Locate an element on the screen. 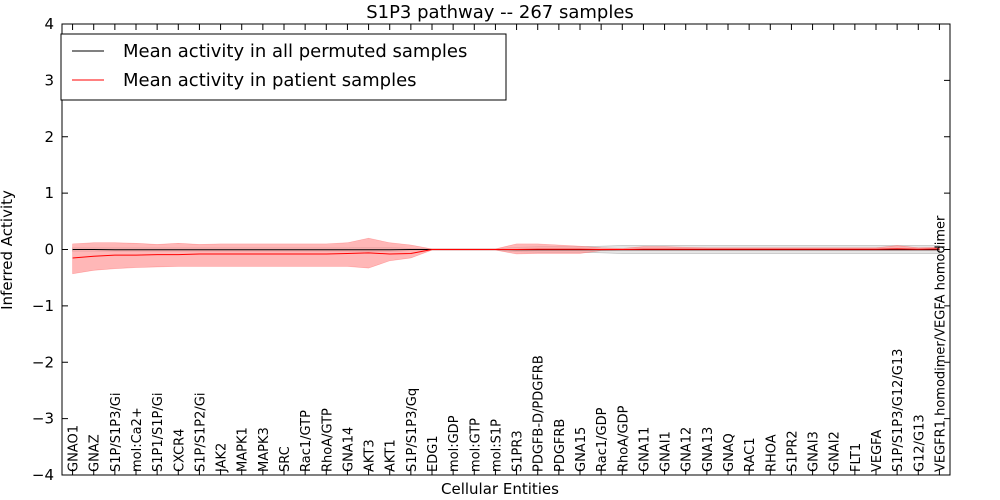 The width and height of the screenshot is (1000, 500). x-tick-label: mol:Ca2+ is located at coordinates (137, 439).